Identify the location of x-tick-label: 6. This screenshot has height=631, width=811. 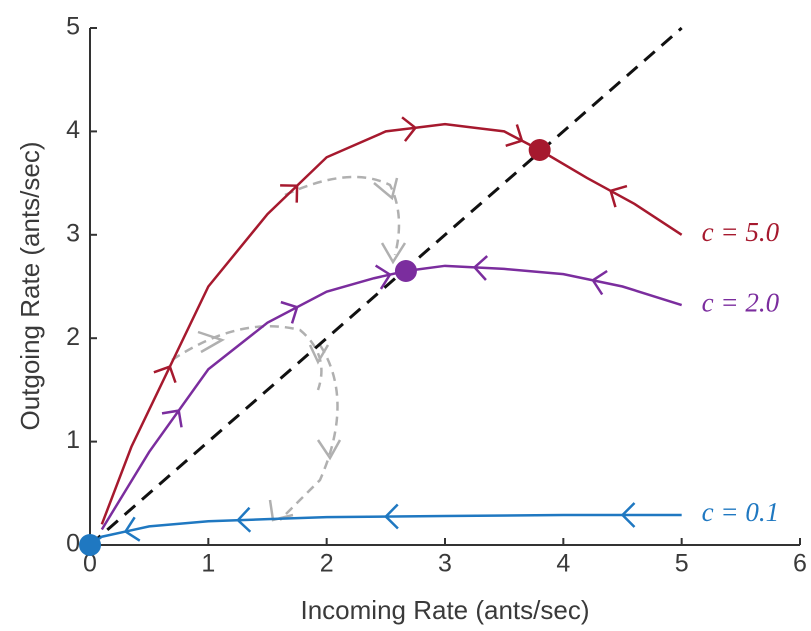
(800, 564).